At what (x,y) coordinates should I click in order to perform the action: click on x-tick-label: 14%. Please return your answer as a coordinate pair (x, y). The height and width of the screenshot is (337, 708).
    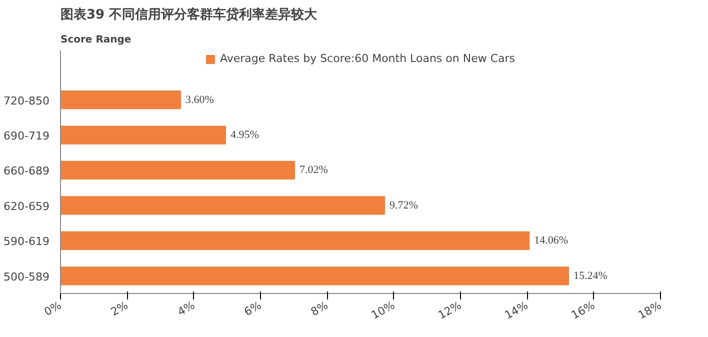
    Looking at the image, I should click on (516, 310).